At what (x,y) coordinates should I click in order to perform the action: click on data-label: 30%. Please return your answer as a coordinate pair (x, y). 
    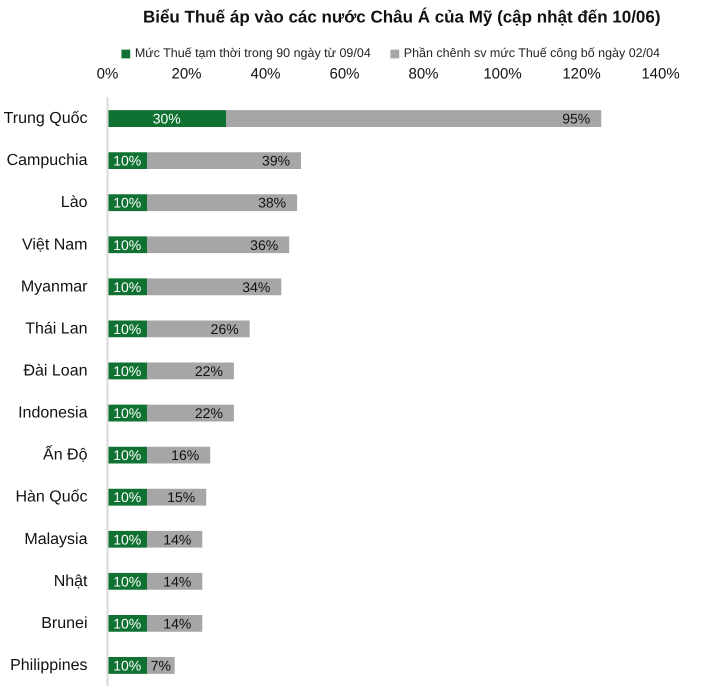
    Looking at the image, I should click on (166, 118).